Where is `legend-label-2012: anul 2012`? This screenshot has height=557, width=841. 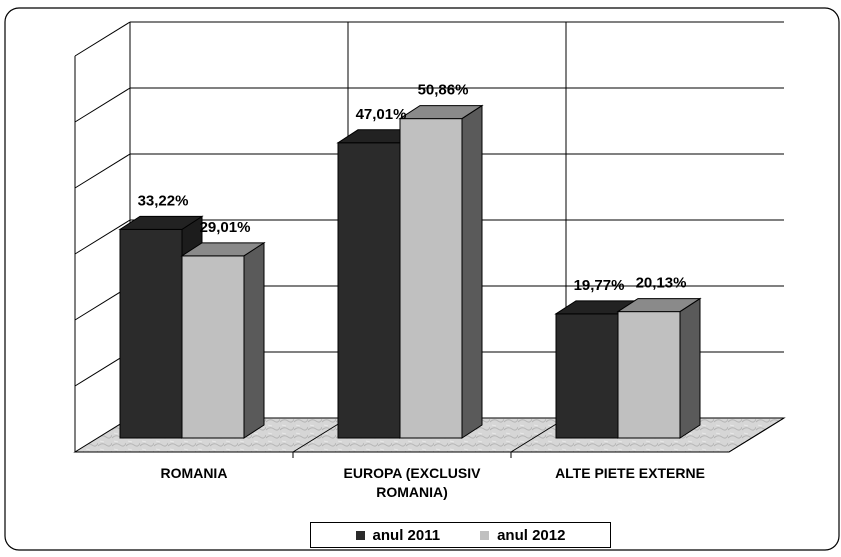
legend-label-2012: anul 2012 is located at coordinates (531, 535).